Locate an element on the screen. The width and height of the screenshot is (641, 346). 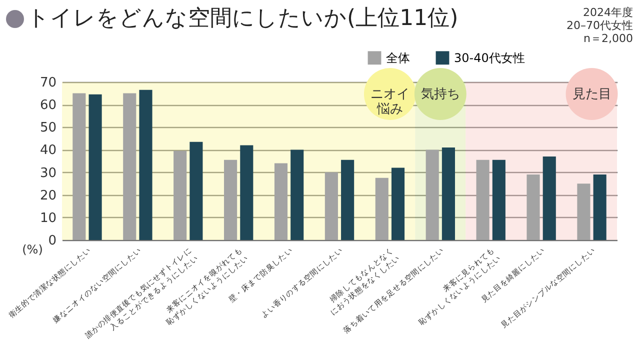
legend-label: 全体 is located at coordinates (398, 57).